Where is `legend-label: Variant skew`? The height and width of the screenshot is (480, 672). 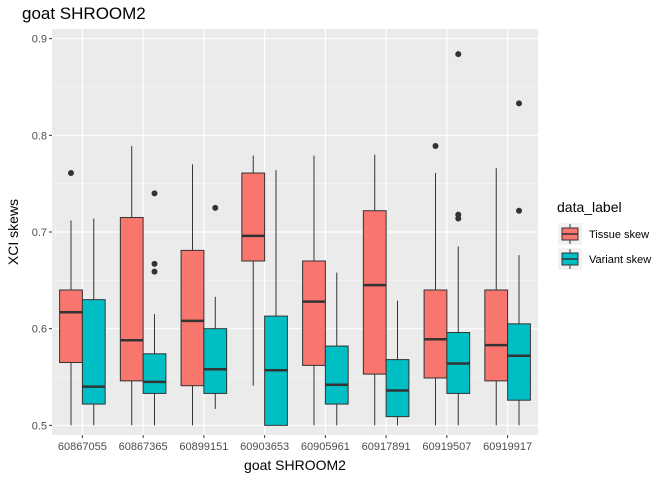
legend-label: Variant skew is located at coordinates (620, 260).